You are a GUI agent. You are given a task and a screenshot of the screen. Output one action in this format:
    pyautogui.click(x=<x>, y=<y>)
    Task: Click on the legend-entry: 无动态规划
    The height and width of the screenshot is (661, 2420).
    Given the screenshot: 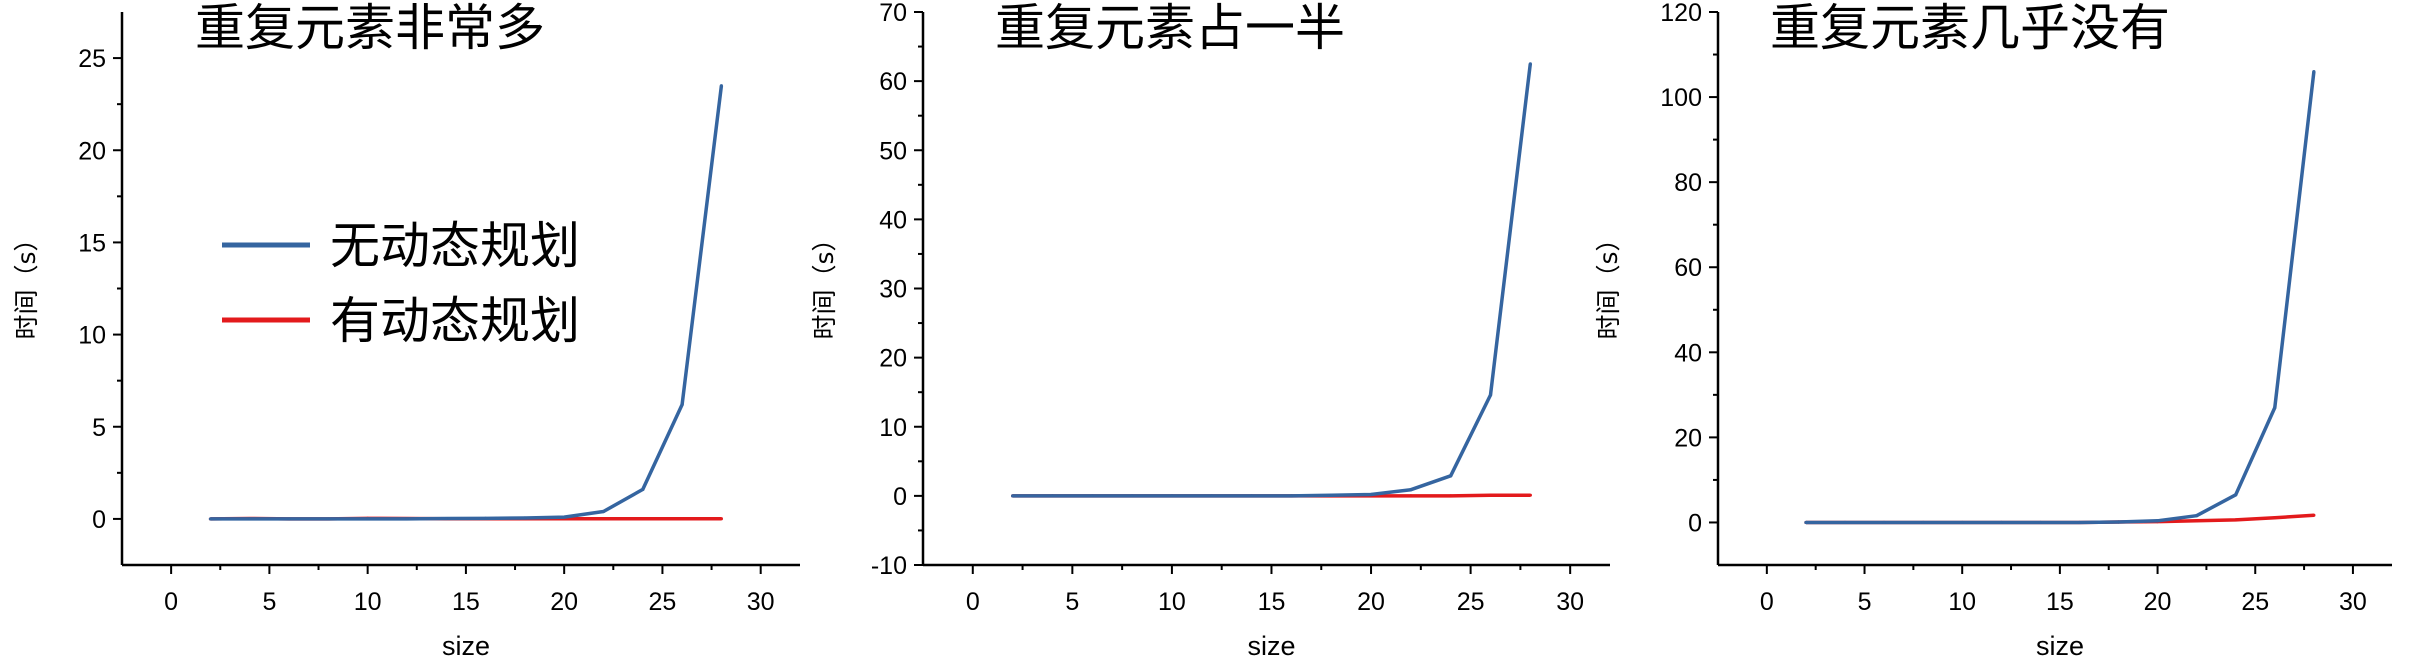 What is the action you would take?
    pyautogui.click(x=455, y=246)
    